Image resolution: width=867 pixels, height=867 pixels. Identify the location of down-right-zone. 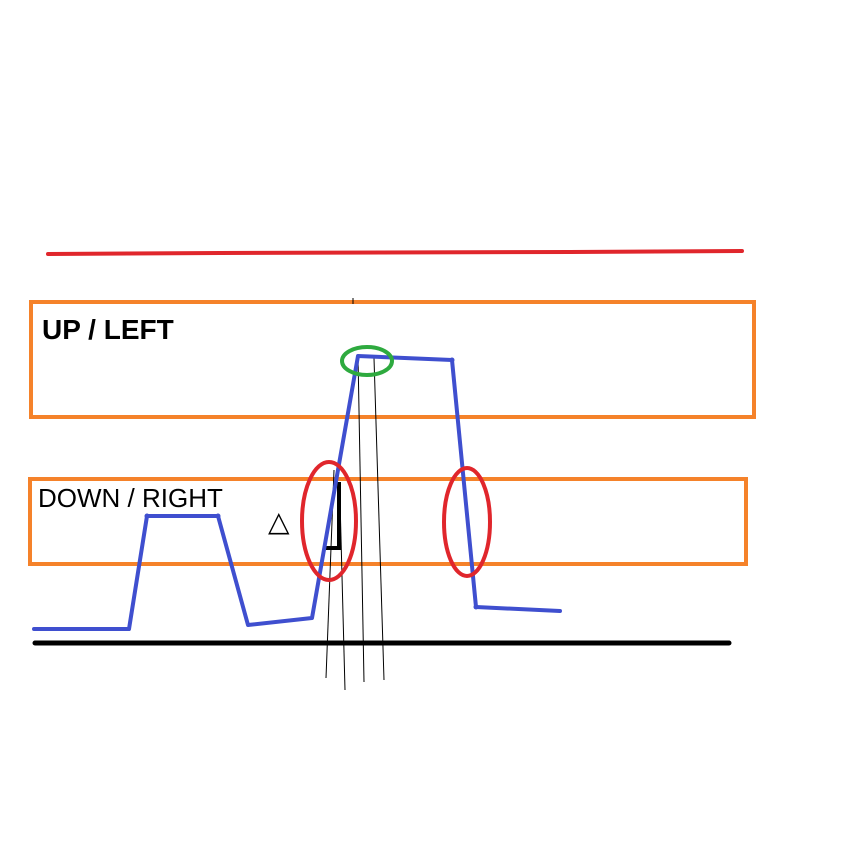
(388, 521).